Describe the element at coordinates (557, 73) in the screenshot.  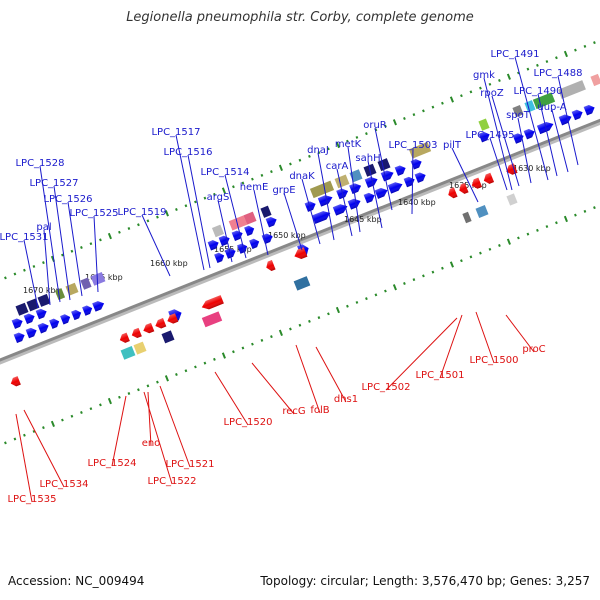
I see `gene-label: LPC_1488` at that location.